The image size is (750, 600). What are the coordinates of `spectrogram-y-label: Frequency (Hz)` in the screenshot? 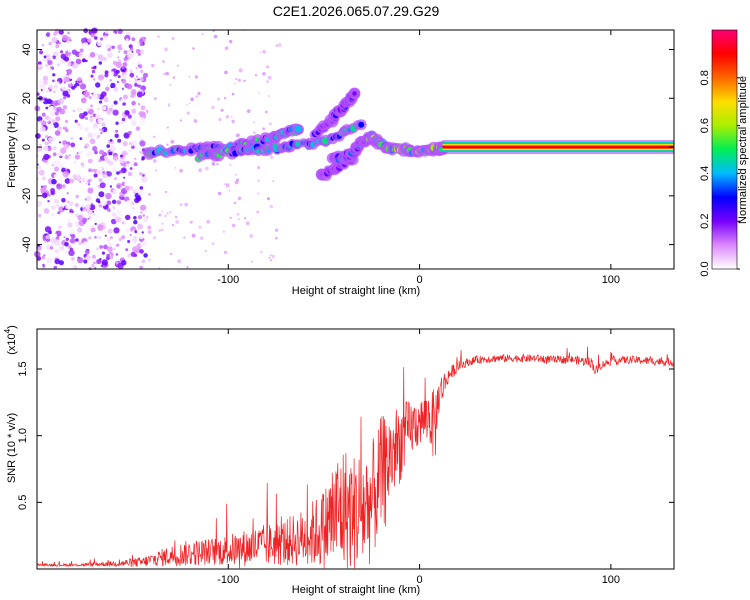 It's located at (12, 150).